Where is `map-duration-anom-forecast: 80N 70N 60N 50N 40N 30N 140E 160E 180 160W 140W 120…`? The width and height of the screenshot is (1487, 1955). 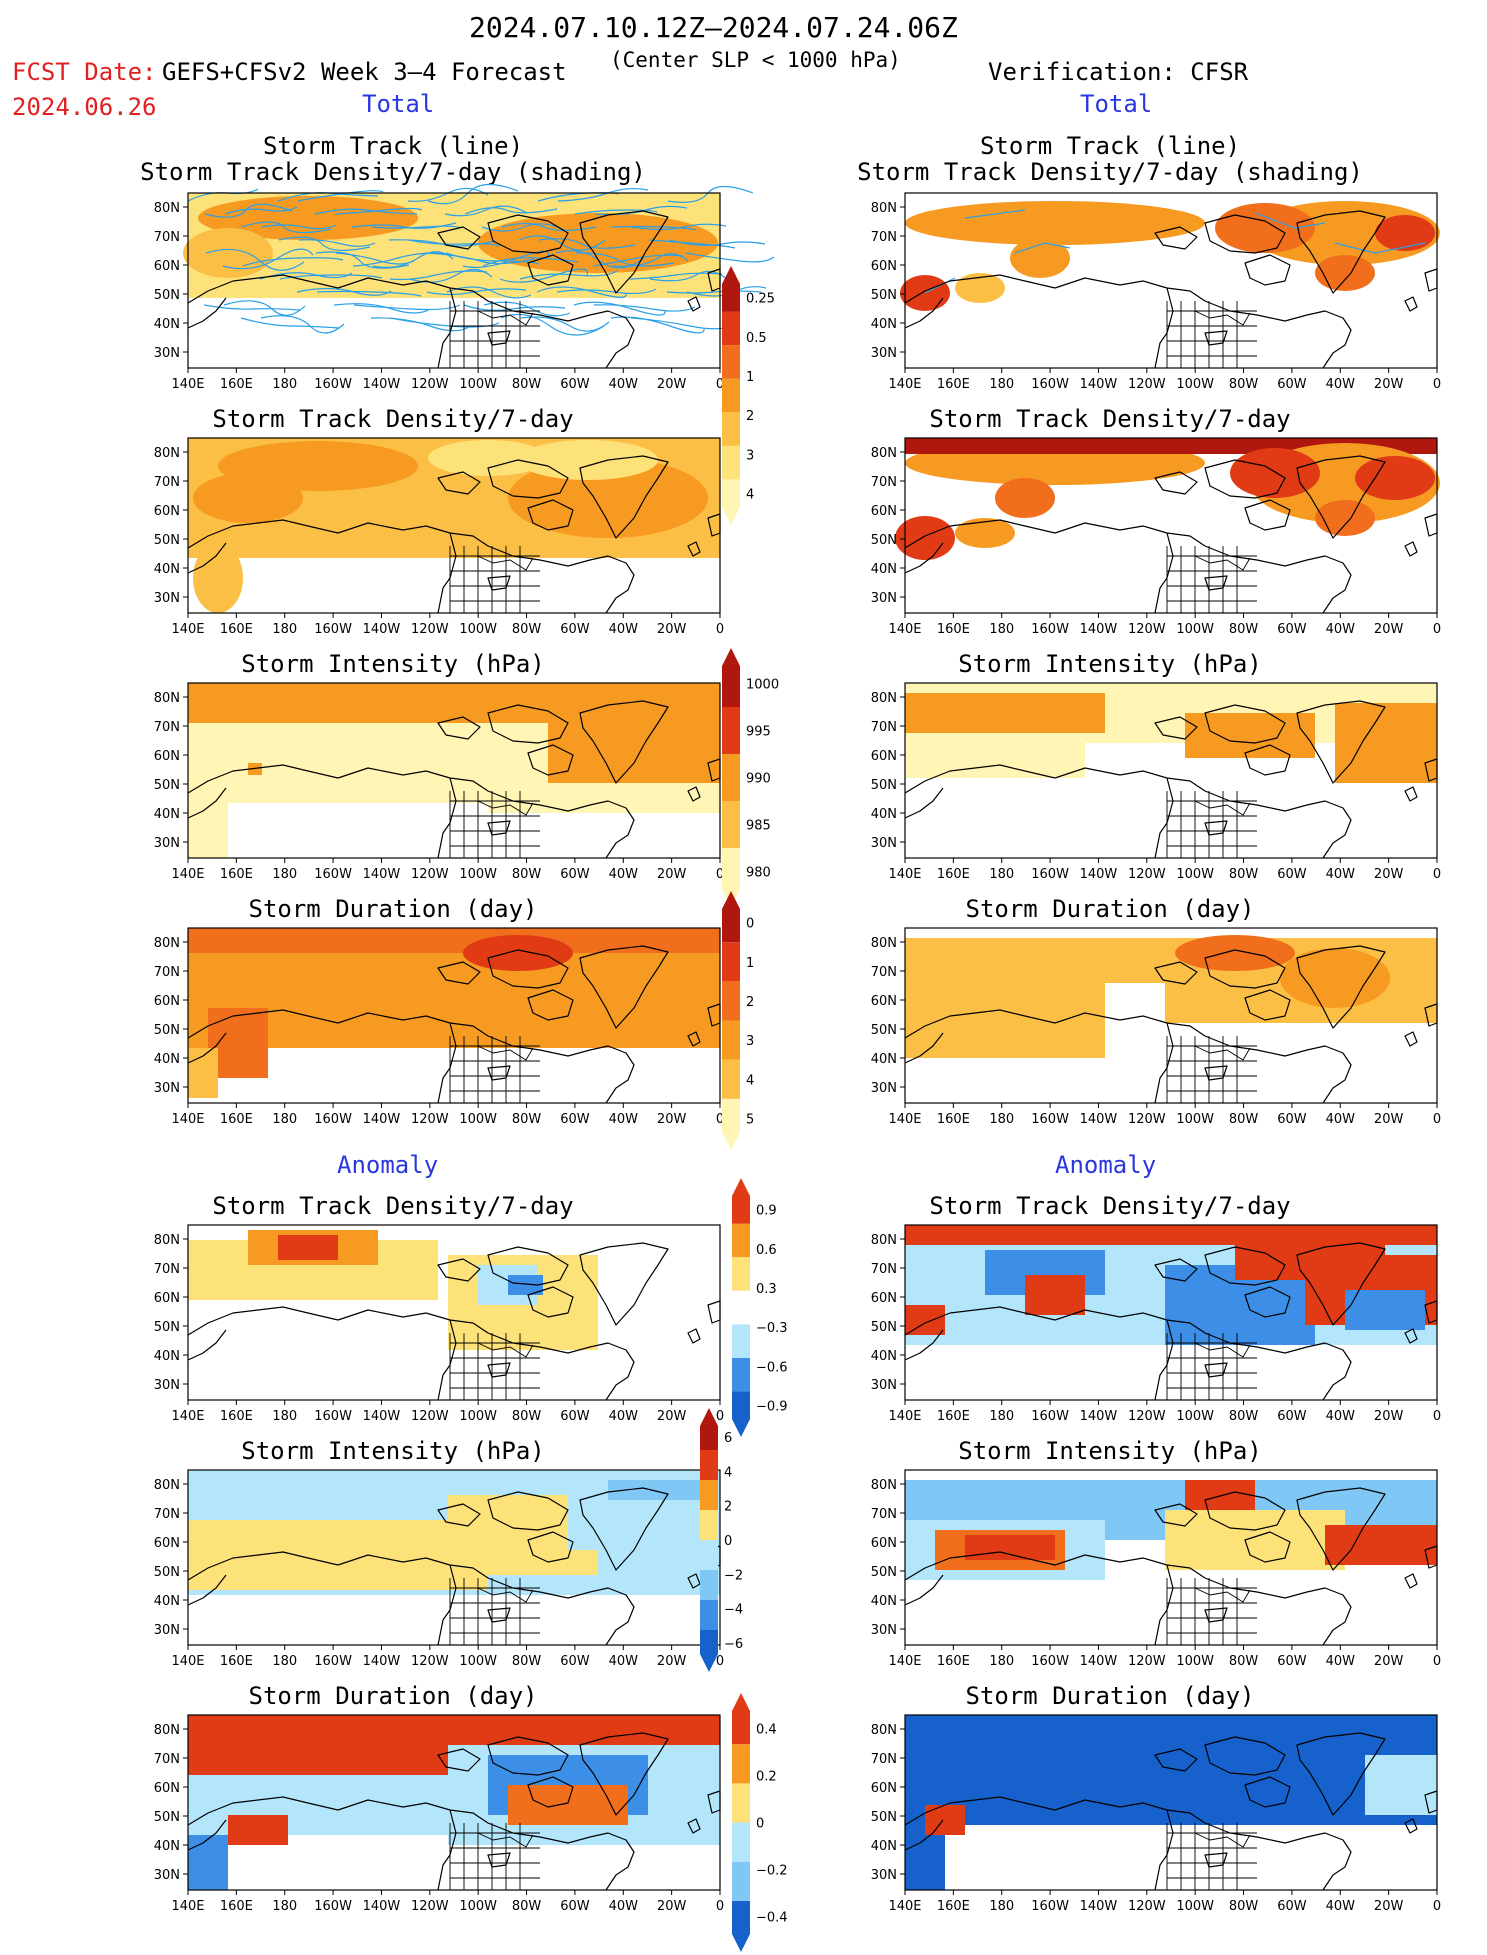 map-duration-anom-forecast: 80N 70N 60N 50N 40N 30N 140E 160E 180 160W 140W 120… is located at coordinates (426, 1815).